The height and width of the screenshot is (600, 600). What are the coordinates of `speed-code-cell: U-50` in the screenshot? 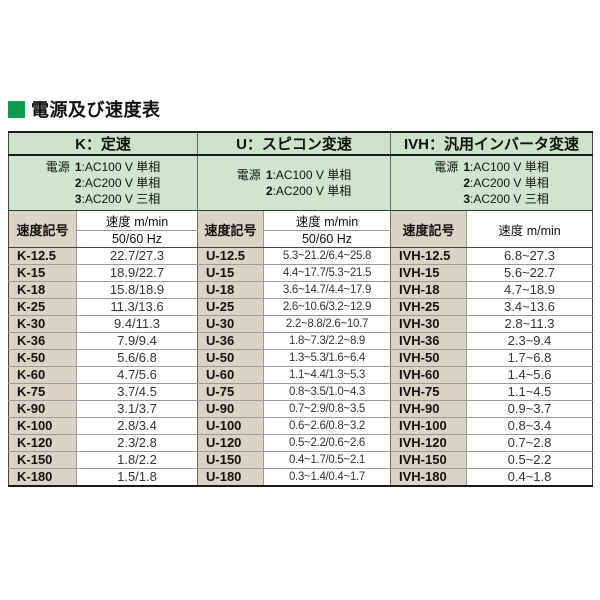 It's located at (230, 358).